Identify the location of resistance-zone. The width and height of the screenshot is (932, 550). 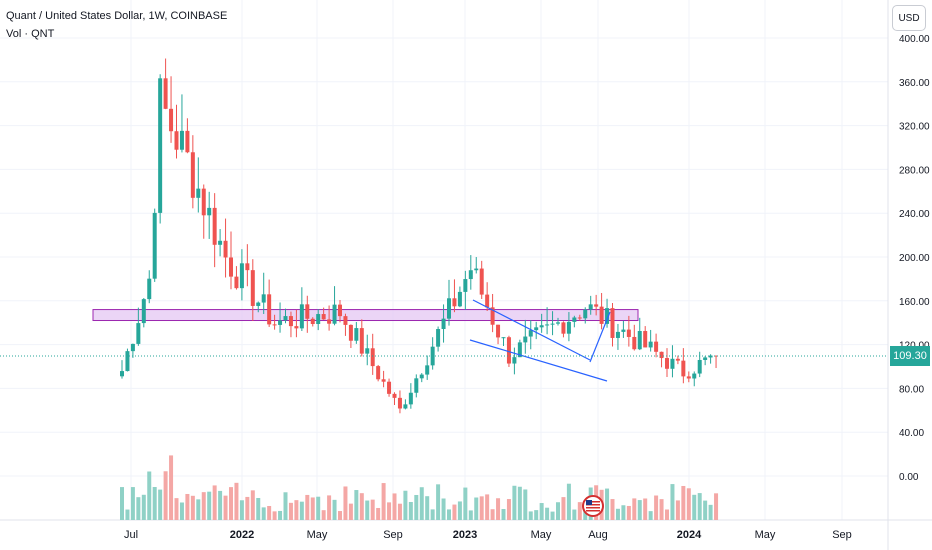
(365, 315).